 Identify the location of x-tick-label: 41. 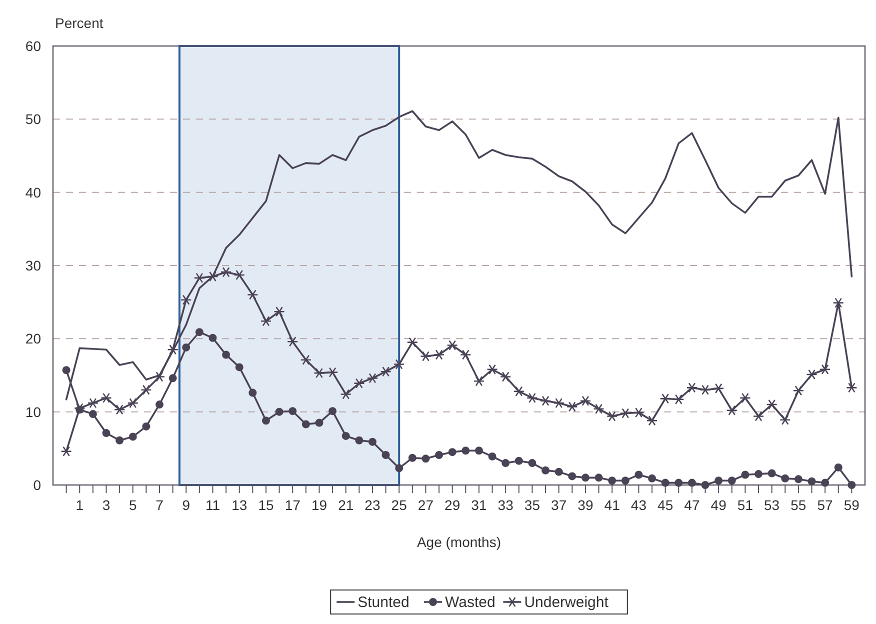
(612, 505).